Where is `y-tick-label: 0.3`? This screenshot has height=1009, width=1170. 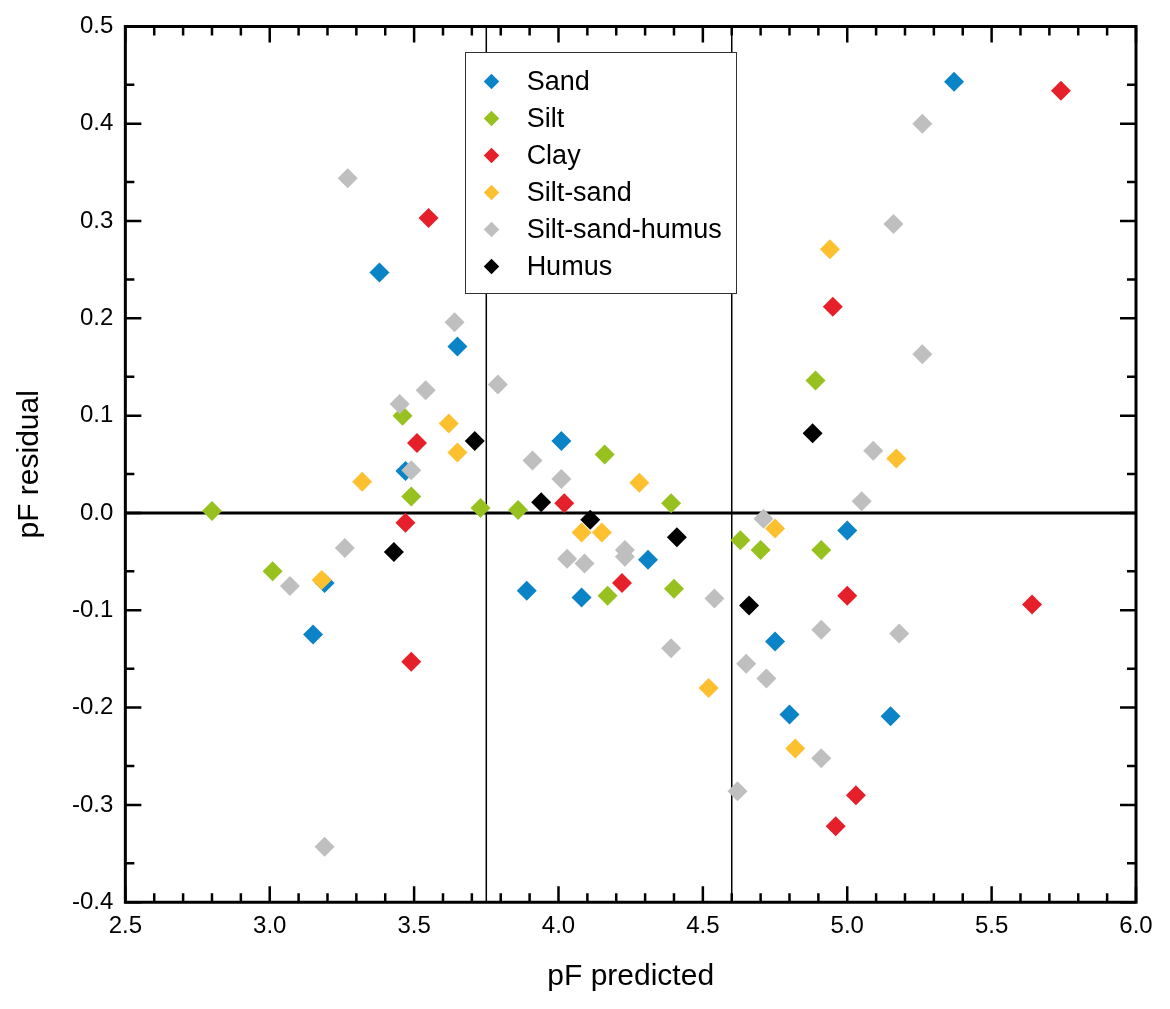
y-tick-label: 0.3 is located at coordinates (96, 219).